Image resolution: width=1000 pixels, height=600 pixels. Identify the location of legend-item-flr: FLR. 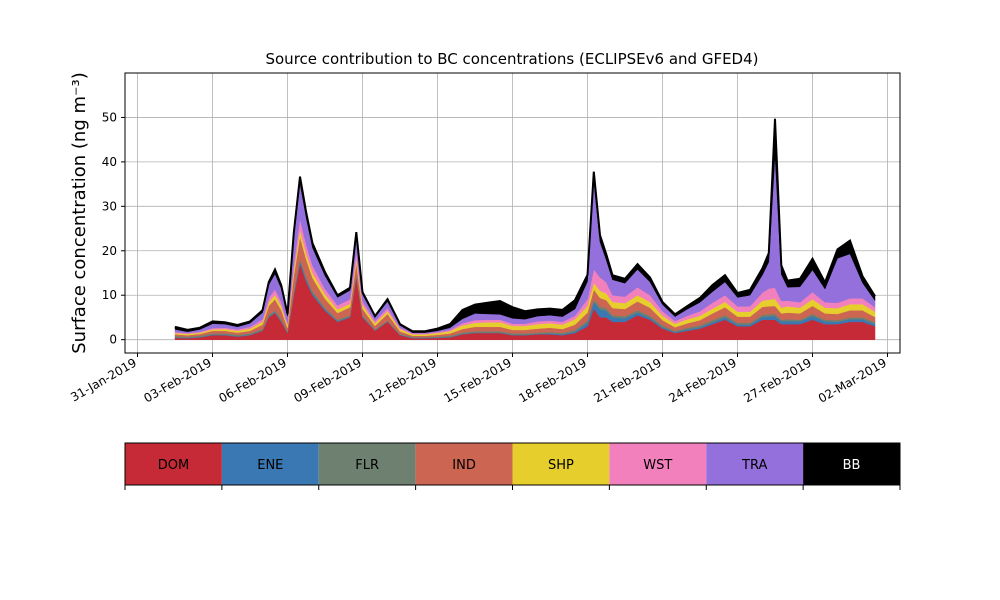
(367, 464).